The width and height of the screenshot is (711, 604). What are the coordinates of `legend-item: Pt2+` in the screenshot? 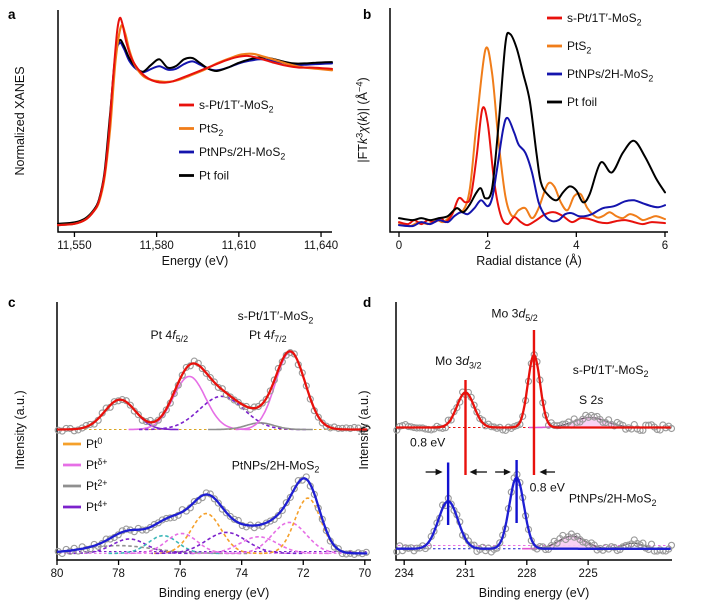 It's located at (85, 485).